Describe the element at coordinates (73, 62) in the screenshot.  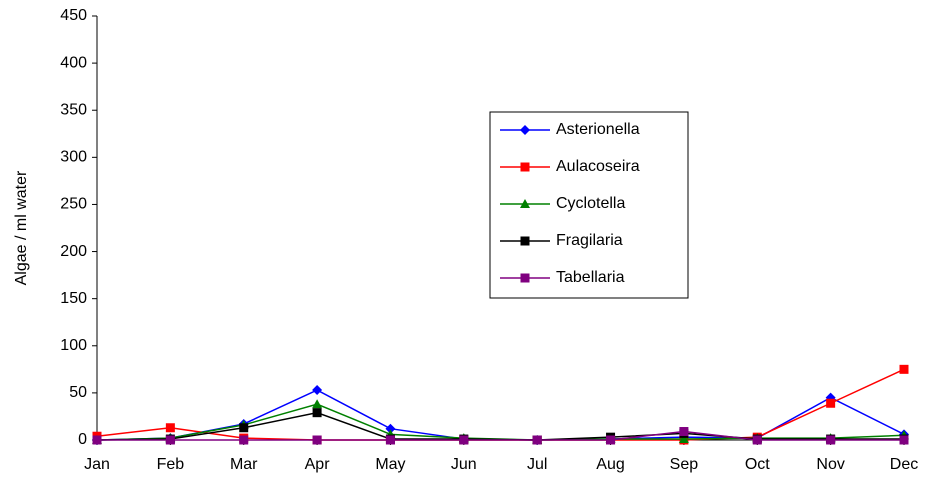
I see `y-tick-label: 400` at that location.